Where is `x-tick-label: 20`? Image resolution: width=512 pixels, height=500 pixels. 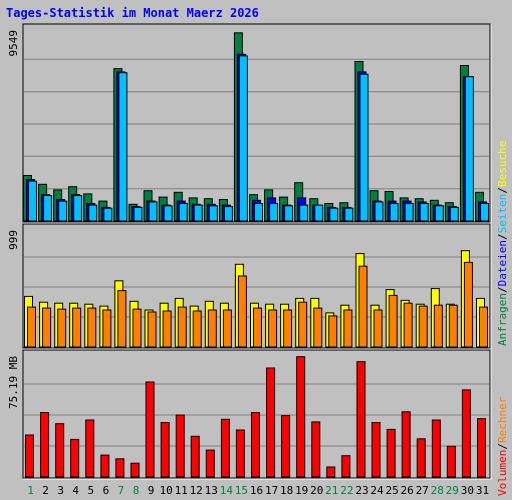
x-tick-label: 20 is located at coordinates (316, 490).